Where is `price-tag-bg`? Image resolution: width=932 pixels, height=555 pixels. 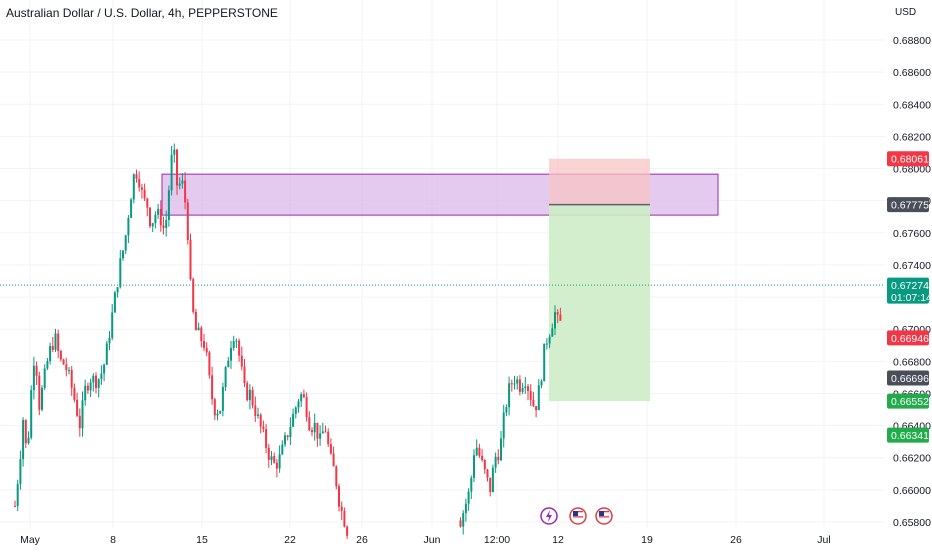
price-tag-bg is located at coordinates (908, 205).